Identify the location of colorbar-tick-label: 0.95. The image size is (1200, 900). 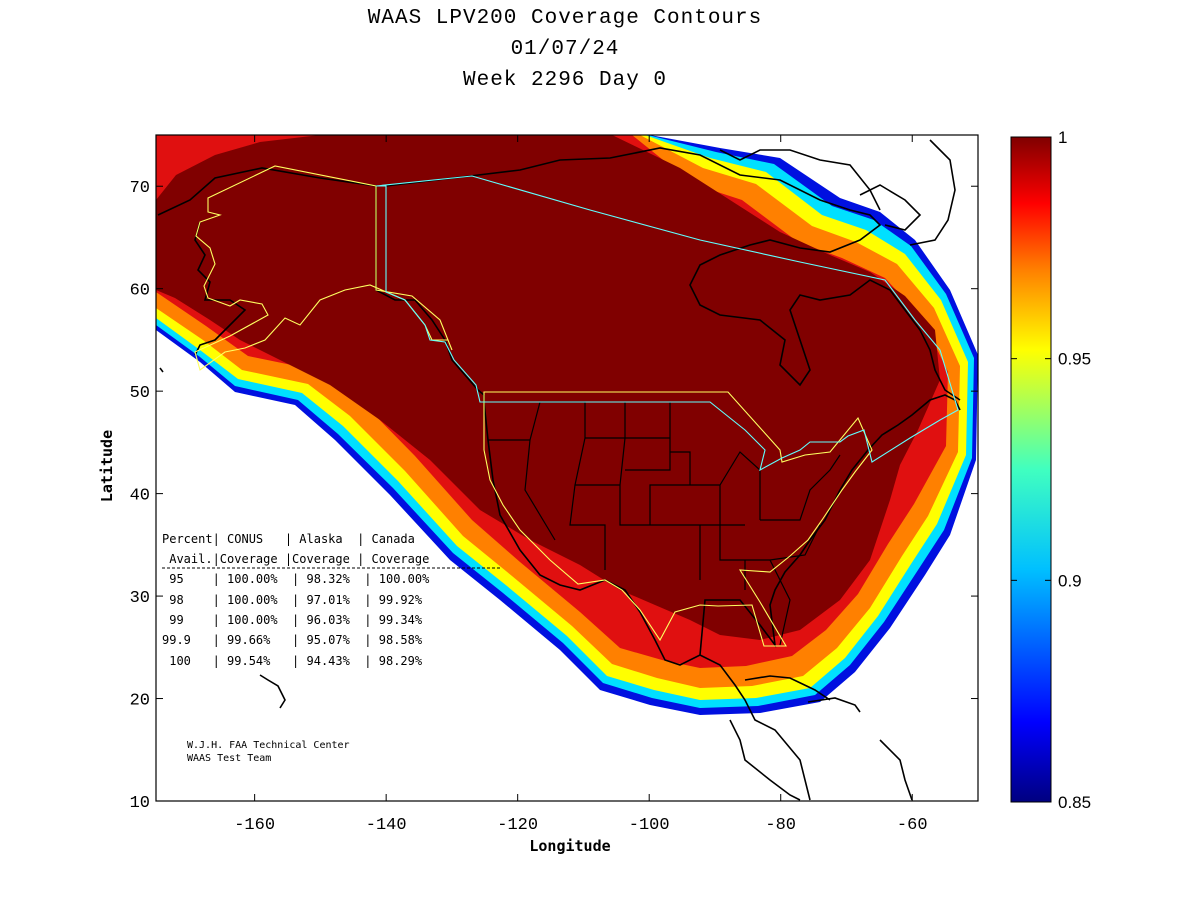
(1074, 359).